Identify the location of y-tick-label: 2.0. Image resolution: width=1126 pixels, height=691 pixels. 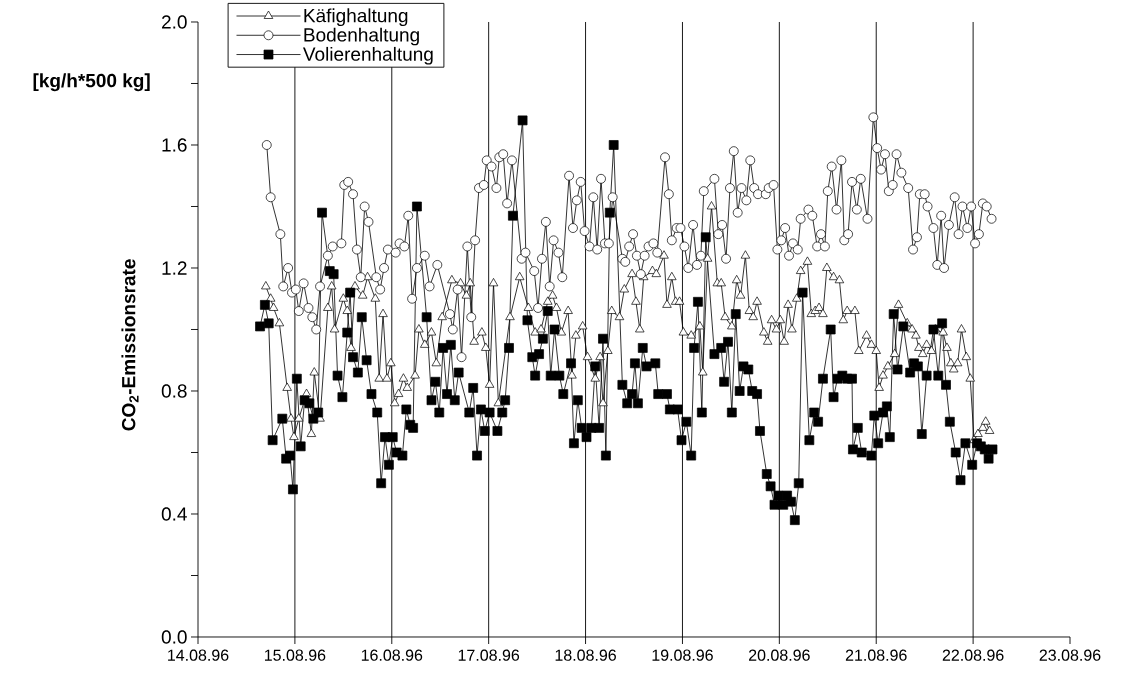
(174, 22).